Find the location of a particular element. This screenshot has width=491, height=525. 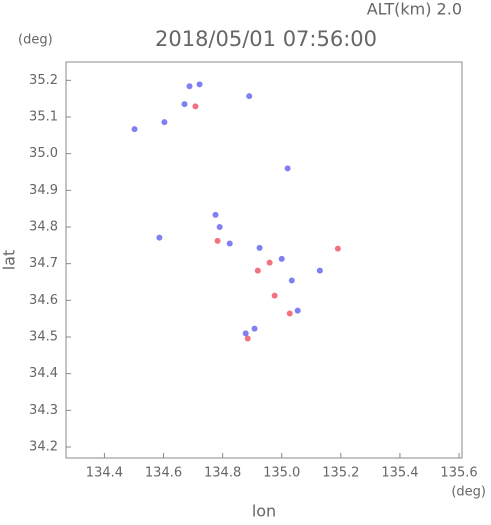

y-tick-label: 34.4 is located at coordinates (43, 373).